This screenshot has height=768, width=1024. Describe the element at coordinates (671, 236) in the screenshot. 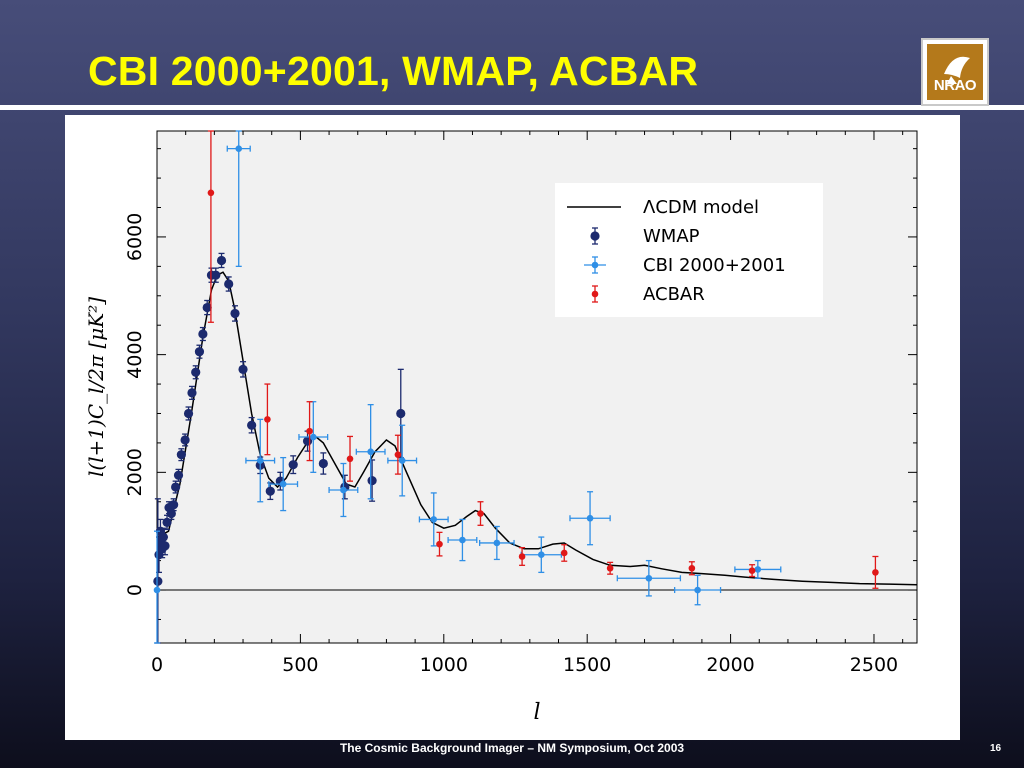

I see `legend-label: WMAP` at that location.